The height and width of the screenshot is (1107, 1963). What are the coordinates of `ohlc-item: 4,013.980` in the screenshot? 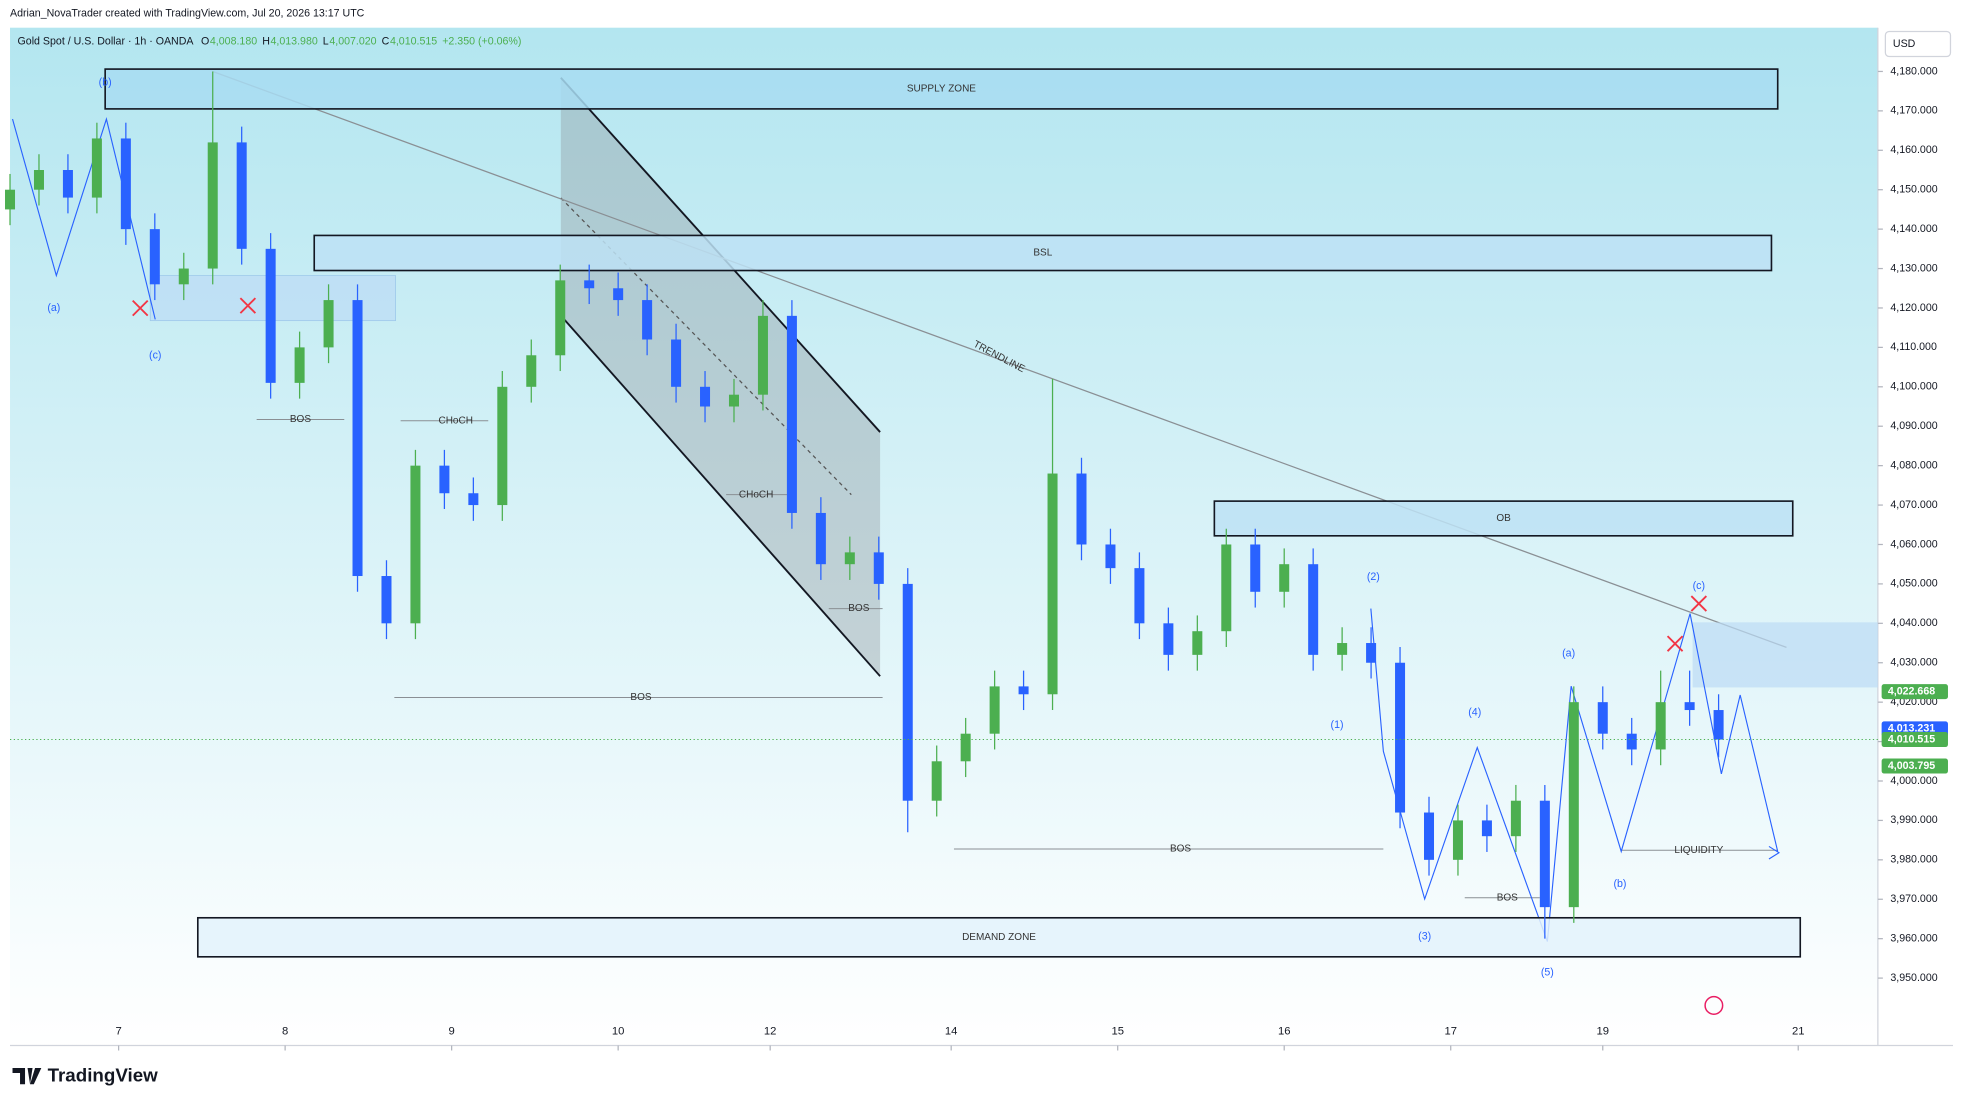 It's located at (294, 41).